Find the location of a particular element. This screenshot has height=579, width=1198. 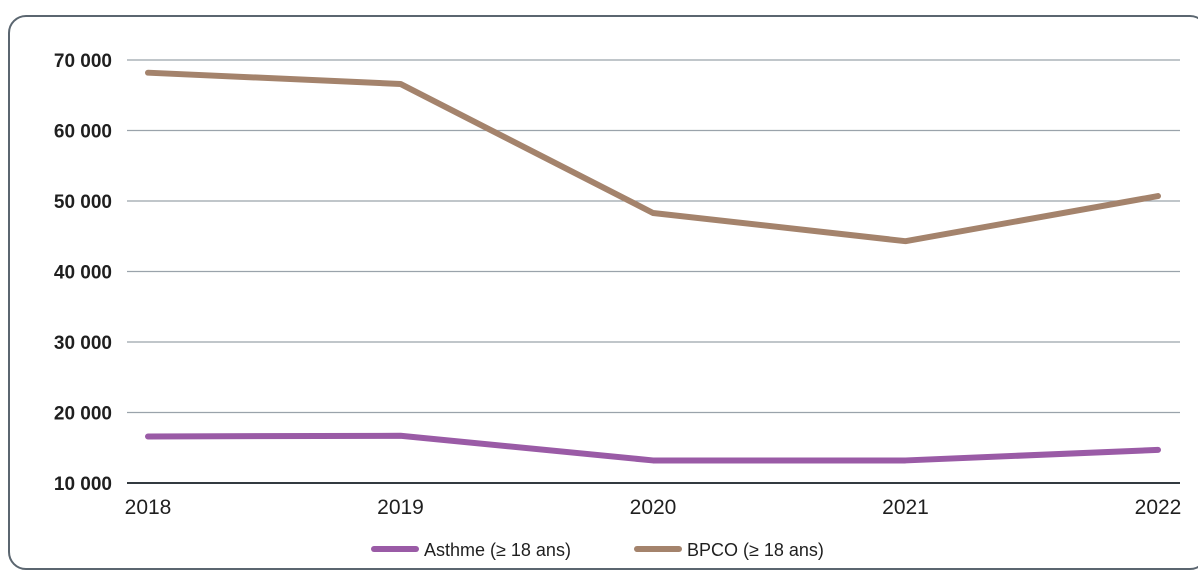

y-tick-label: 20 000 is located at coordinates (83, 414).